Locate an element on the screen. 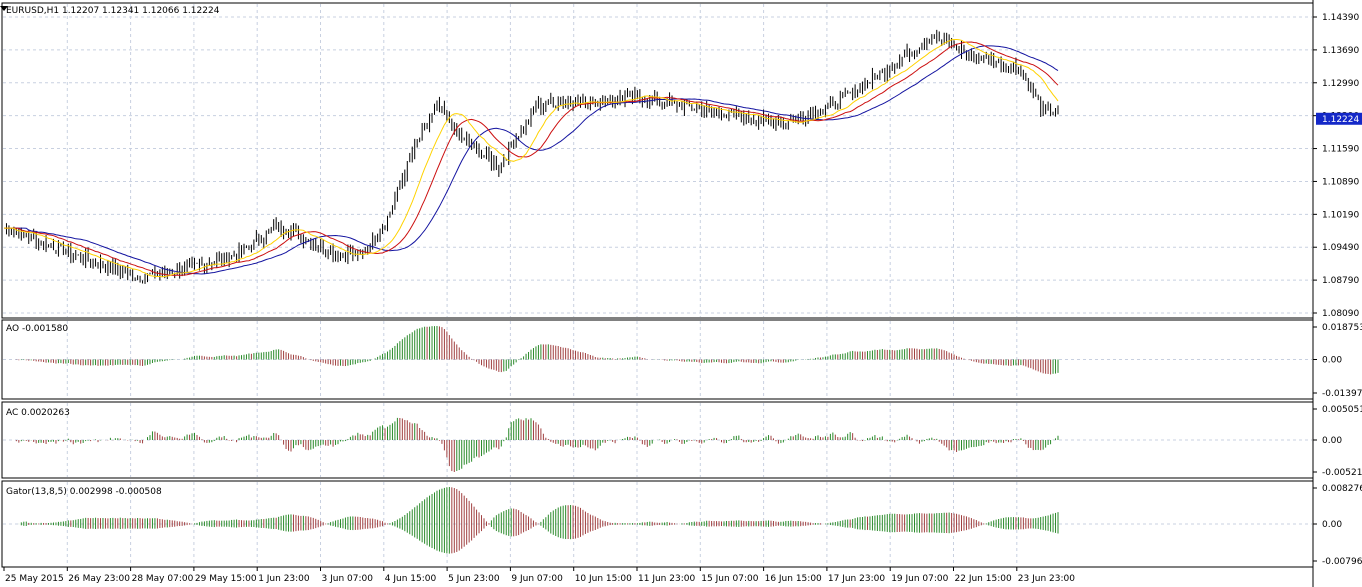 Image resolution: width=1362 pixels, height=587 pixels. current-price-tag: 1.12224 is located at coordinates (1339, 118).